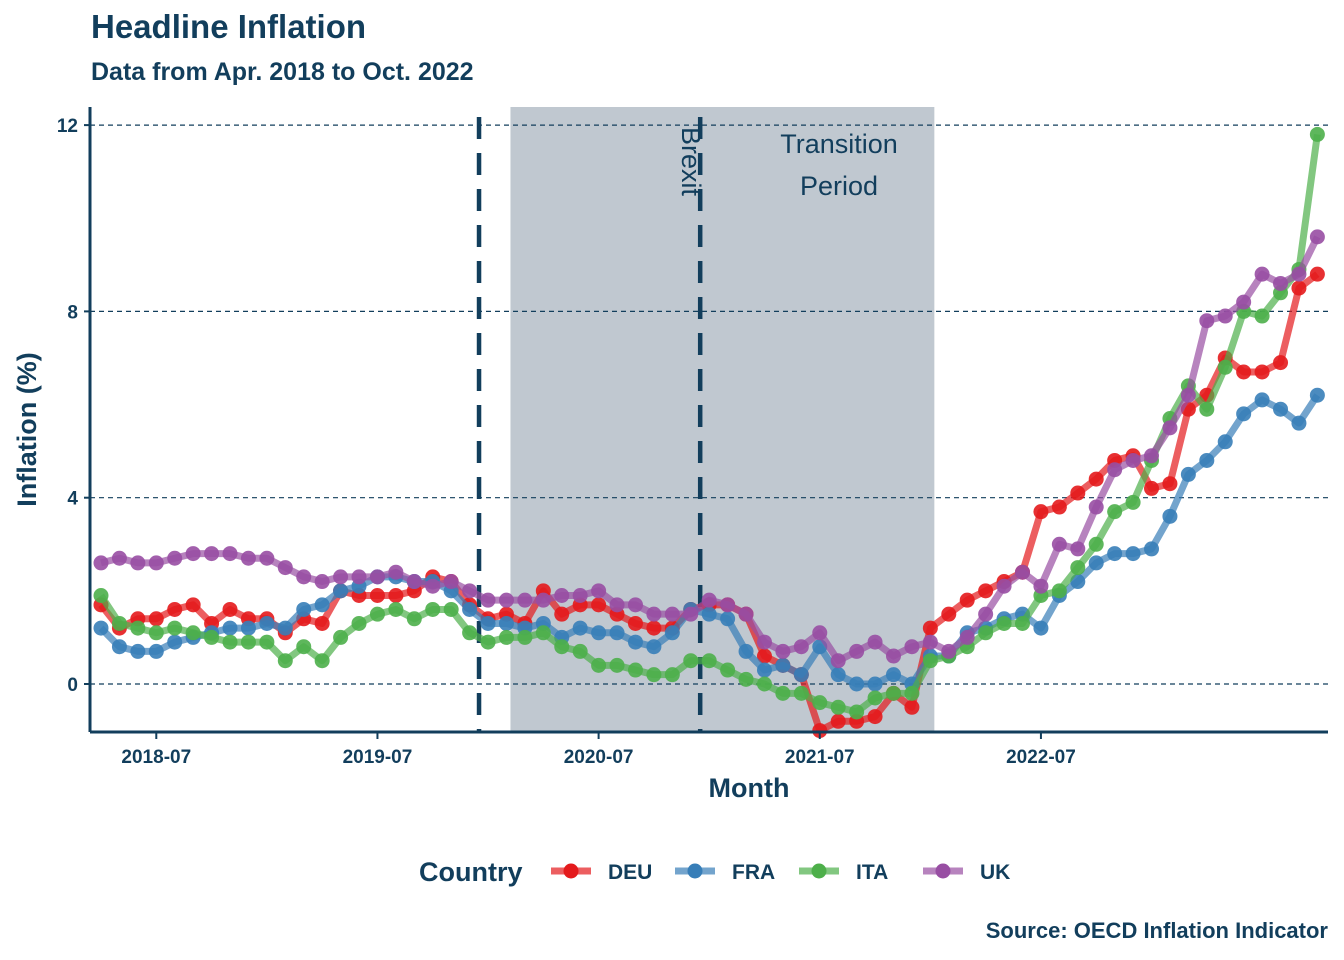  What do you see at coordinates (72, 312) in the screenshot?
I see `y-tick-label: 8` at bounding box center [72, 312].